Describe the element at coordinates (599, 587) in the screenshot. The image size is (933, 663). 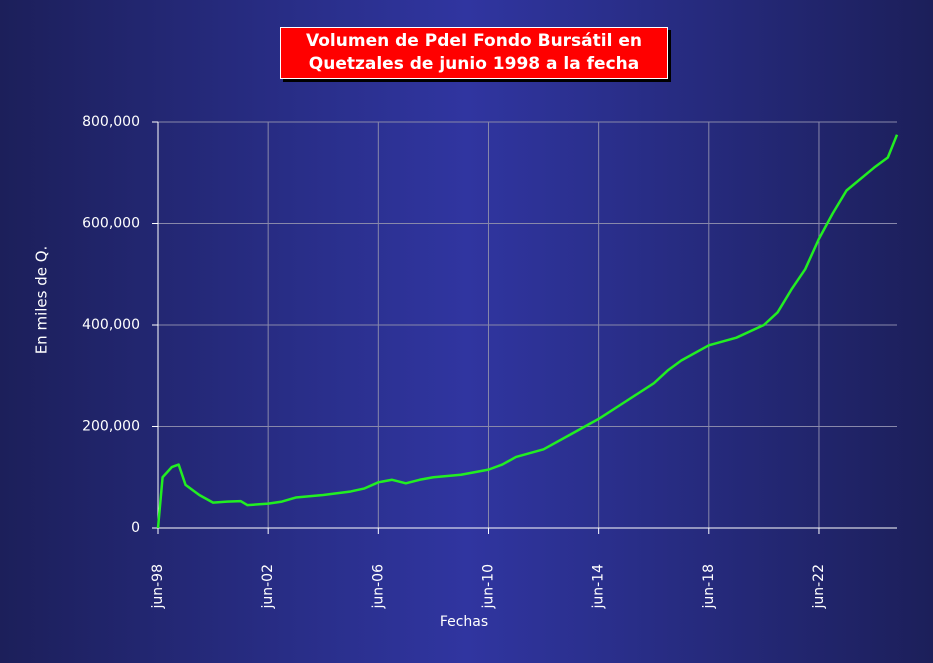
I see `x-tick-label: jun-14` at that location.